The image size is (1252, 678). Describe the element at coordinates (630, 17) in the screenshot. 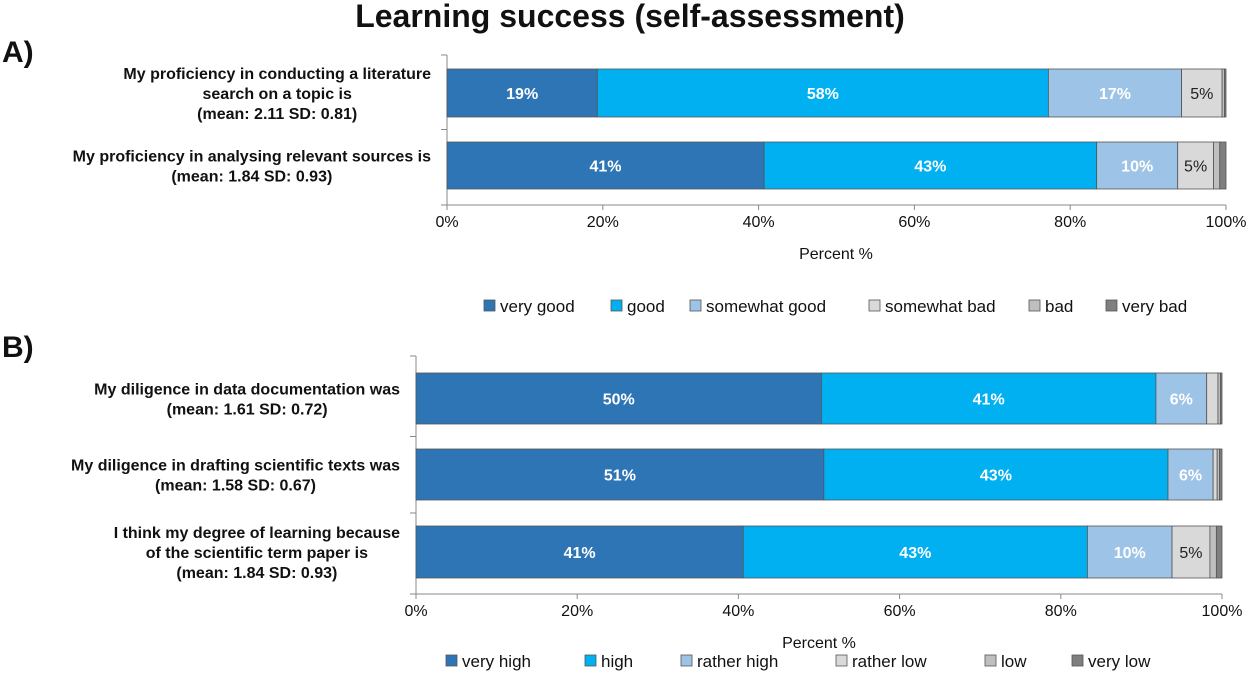

I see `chart-title: Learning success (self-assessment)` at that location.